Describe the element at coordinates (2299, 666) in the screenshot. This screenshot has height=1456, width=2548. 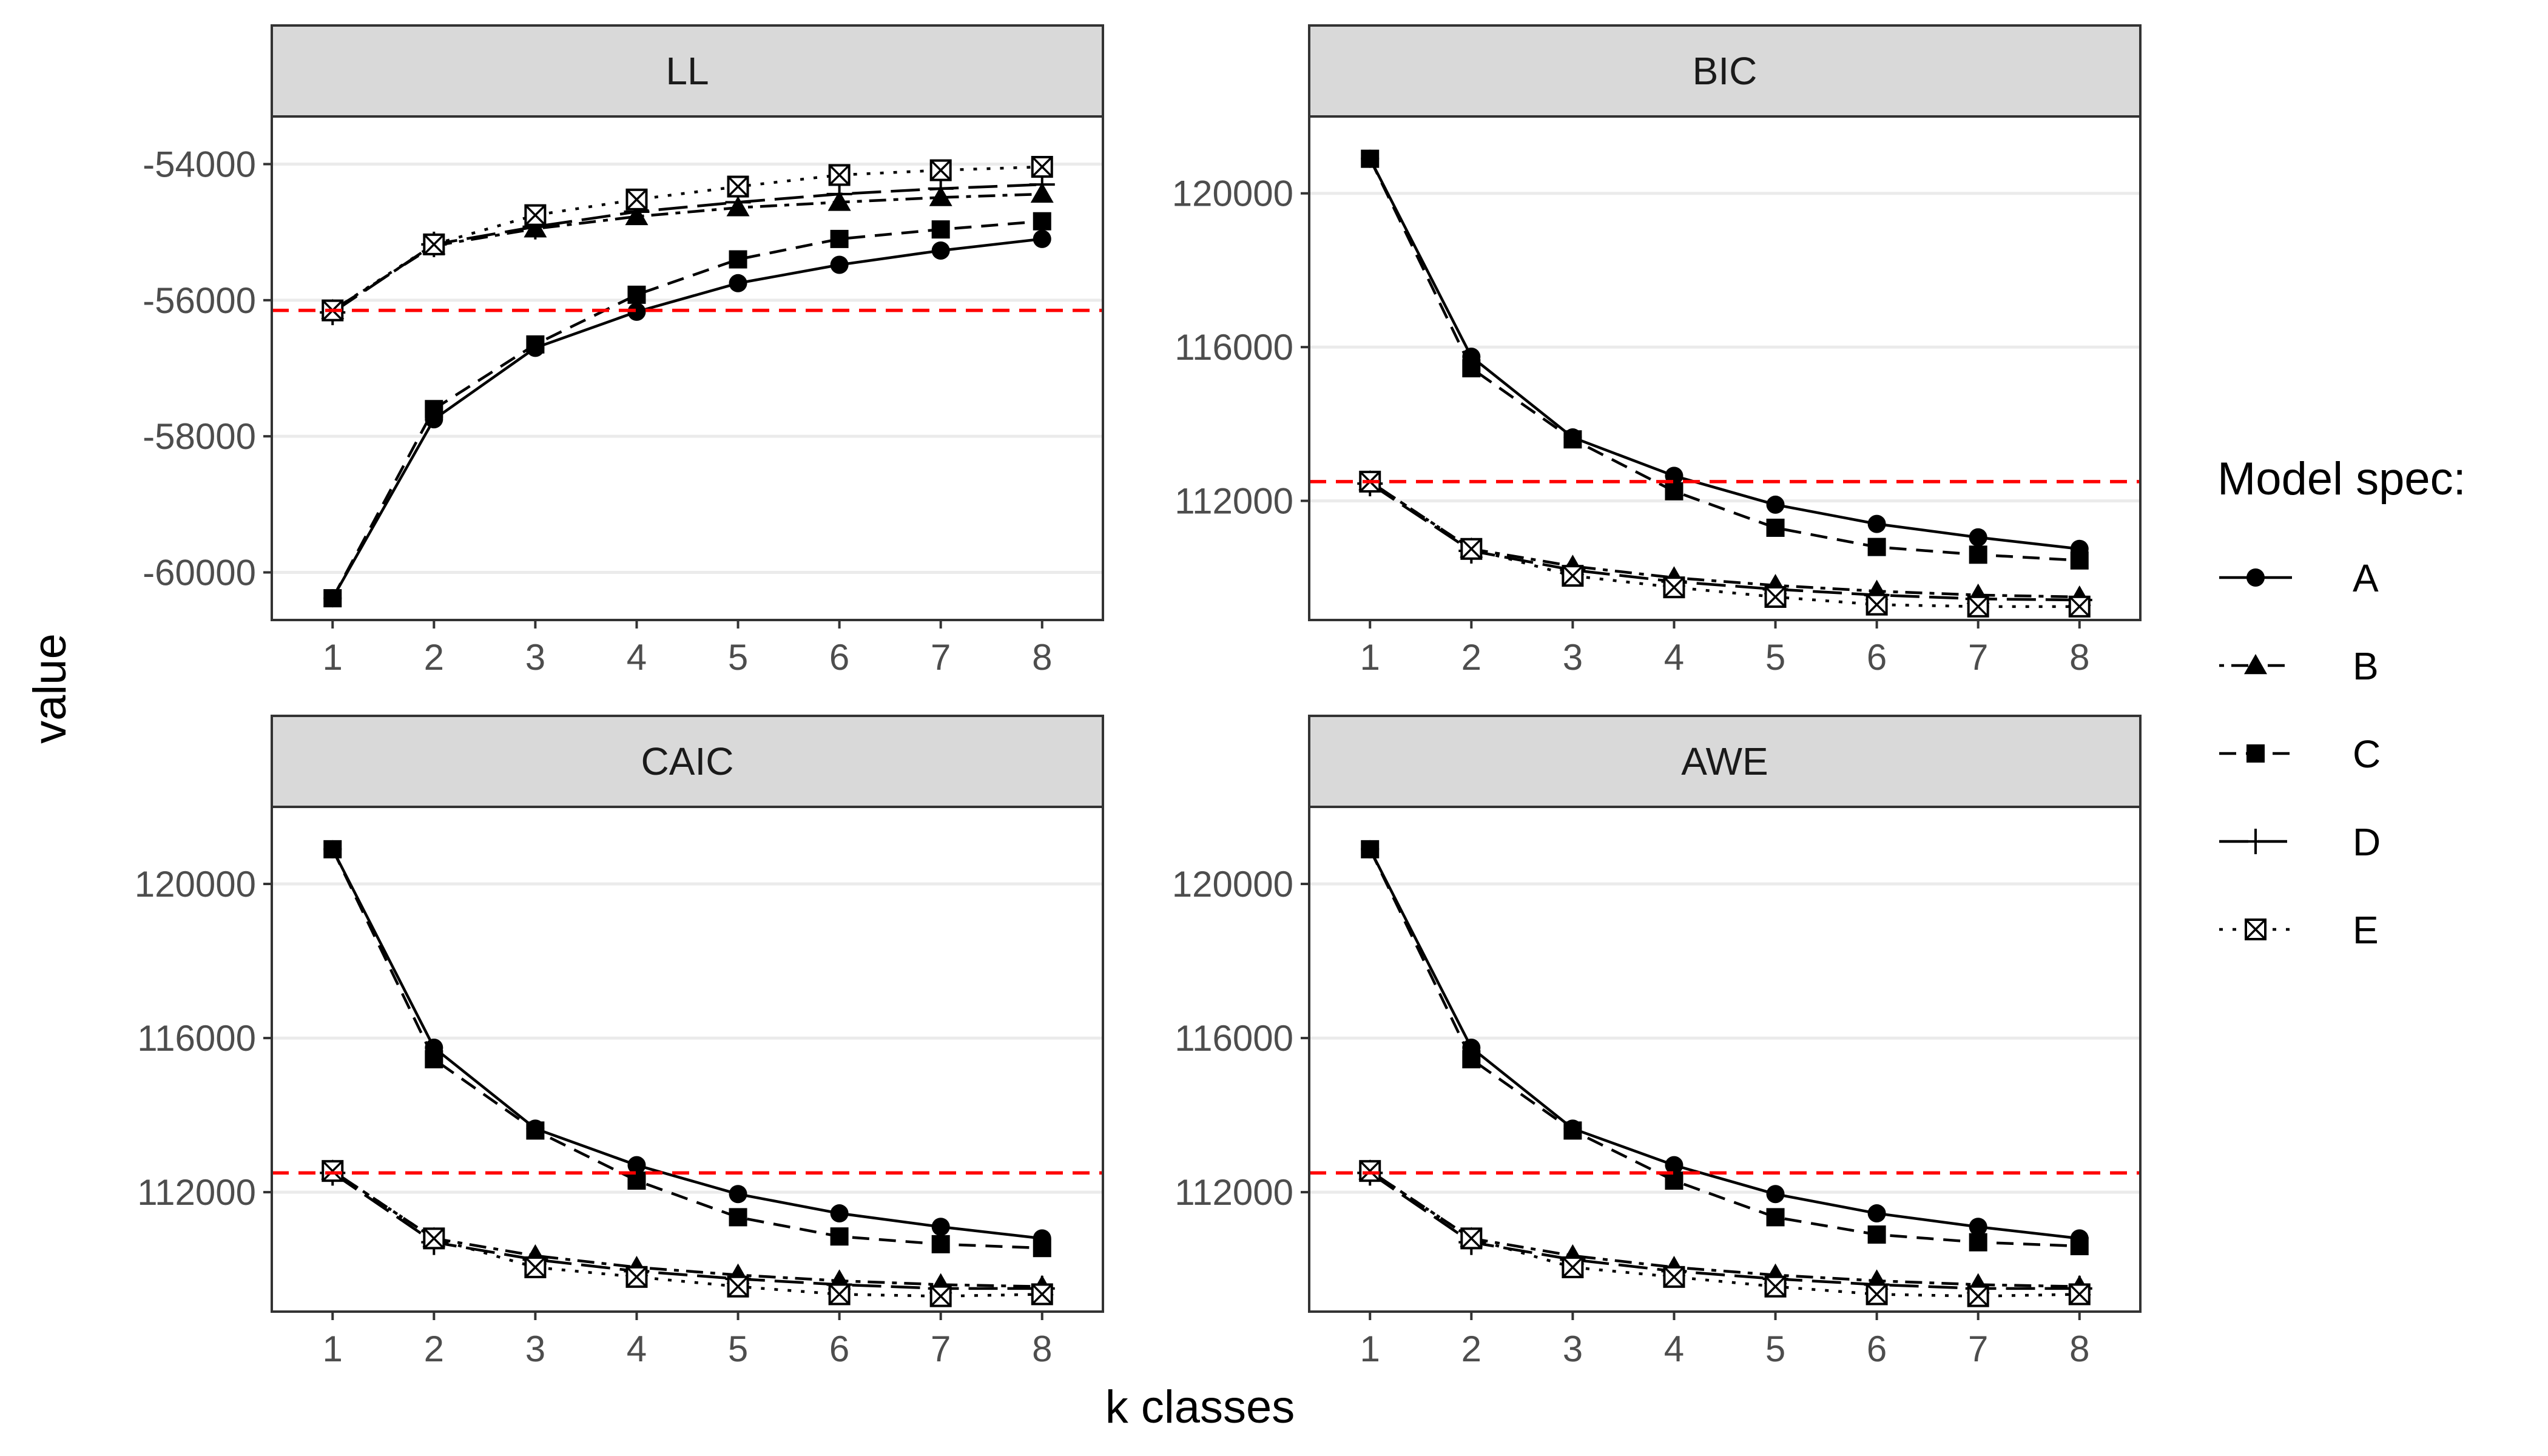
I see `legend-item-b: B` at that location.